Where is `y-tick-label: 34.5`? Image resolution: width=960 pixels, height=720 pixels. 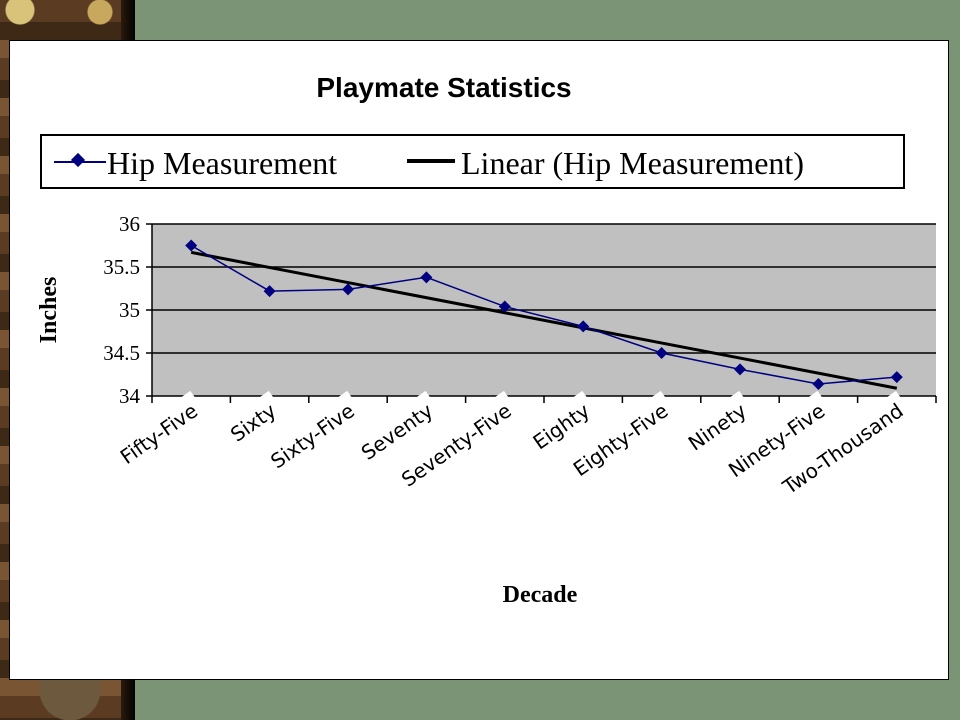 y-tick-label: 34.5 is located at coordinates (121, 353).